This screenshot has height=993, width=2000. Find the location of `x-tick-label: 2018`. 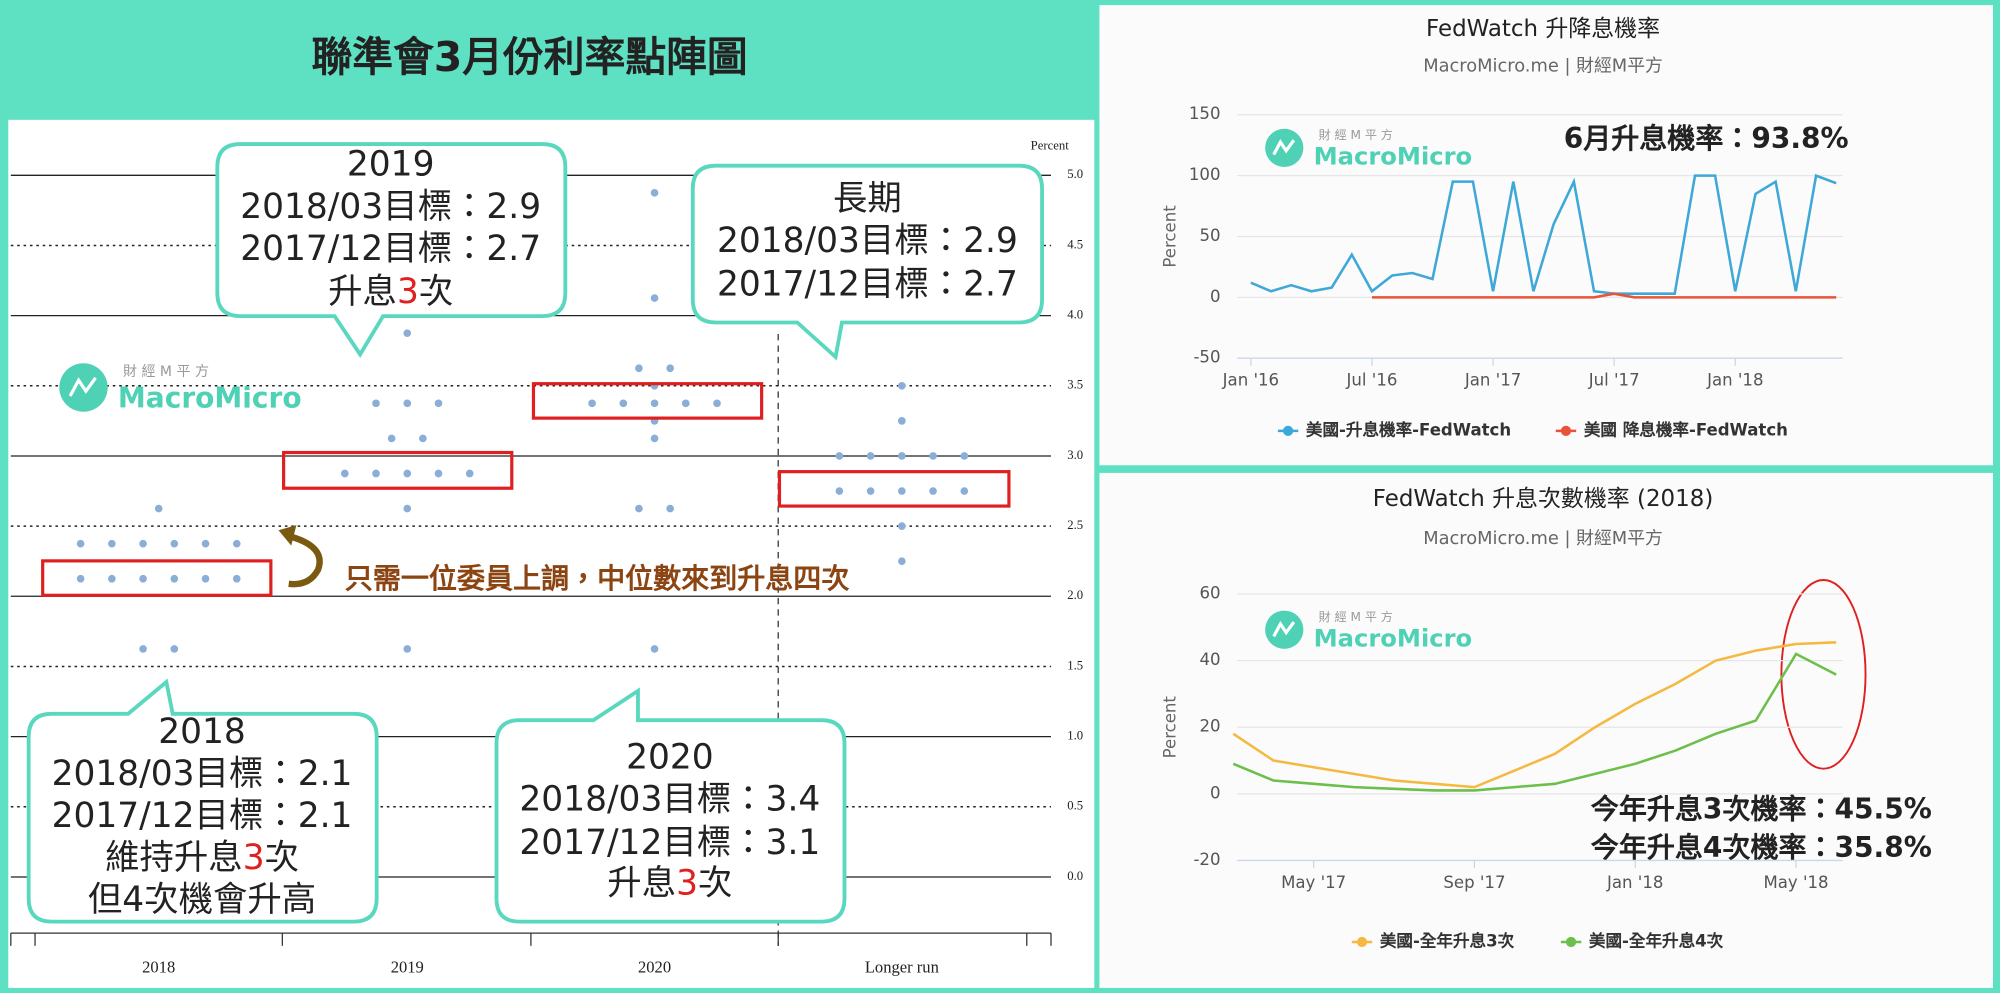

x-tick-label: 2018 is located at coordinates (158, 967).